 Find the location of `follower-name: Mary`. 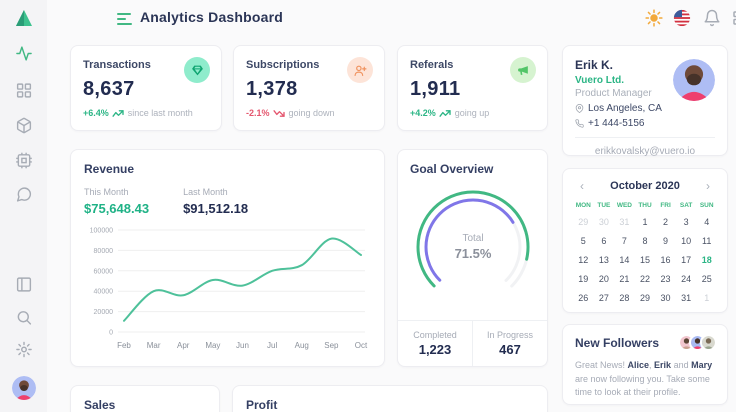

follower-name: Mary is located at coordinates (702, 365).